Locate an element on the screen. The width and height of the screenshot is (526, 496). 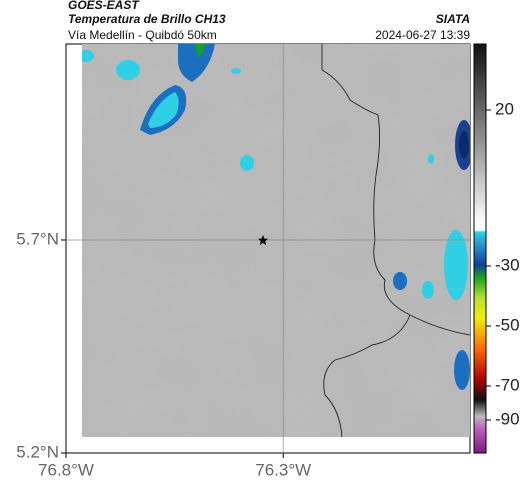
colorbar-tick-label: 20 is located at coordinates (504, 108).